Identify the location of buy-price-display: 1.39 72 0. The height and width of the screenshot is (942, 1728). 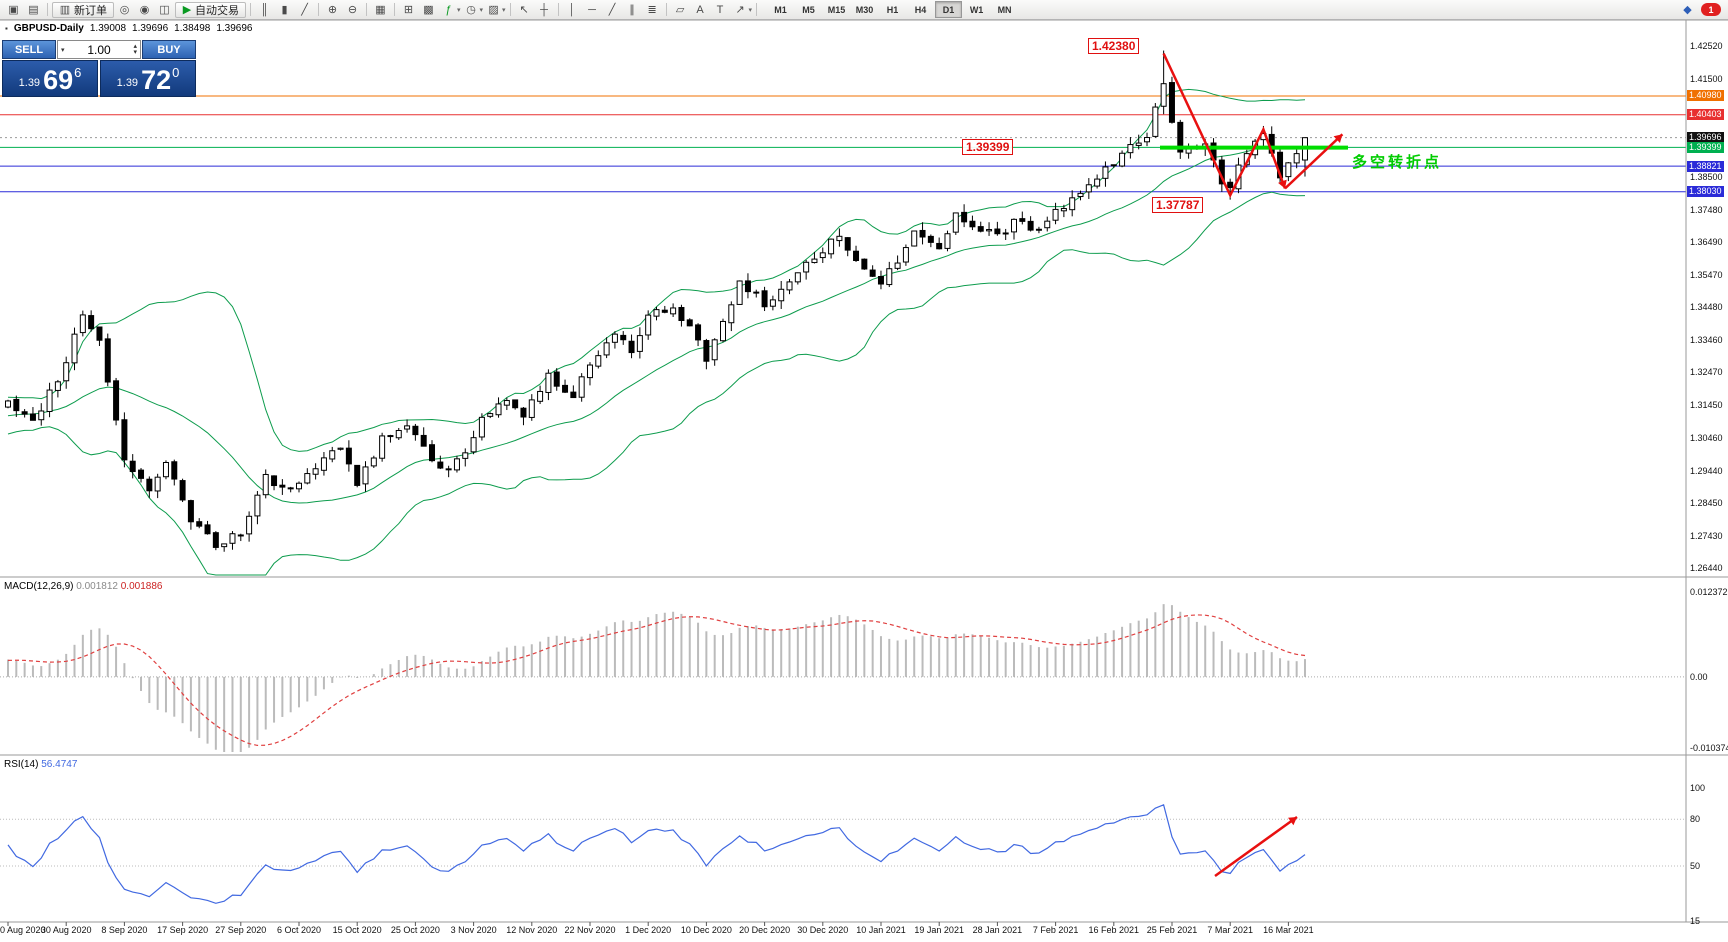
(148, 78).